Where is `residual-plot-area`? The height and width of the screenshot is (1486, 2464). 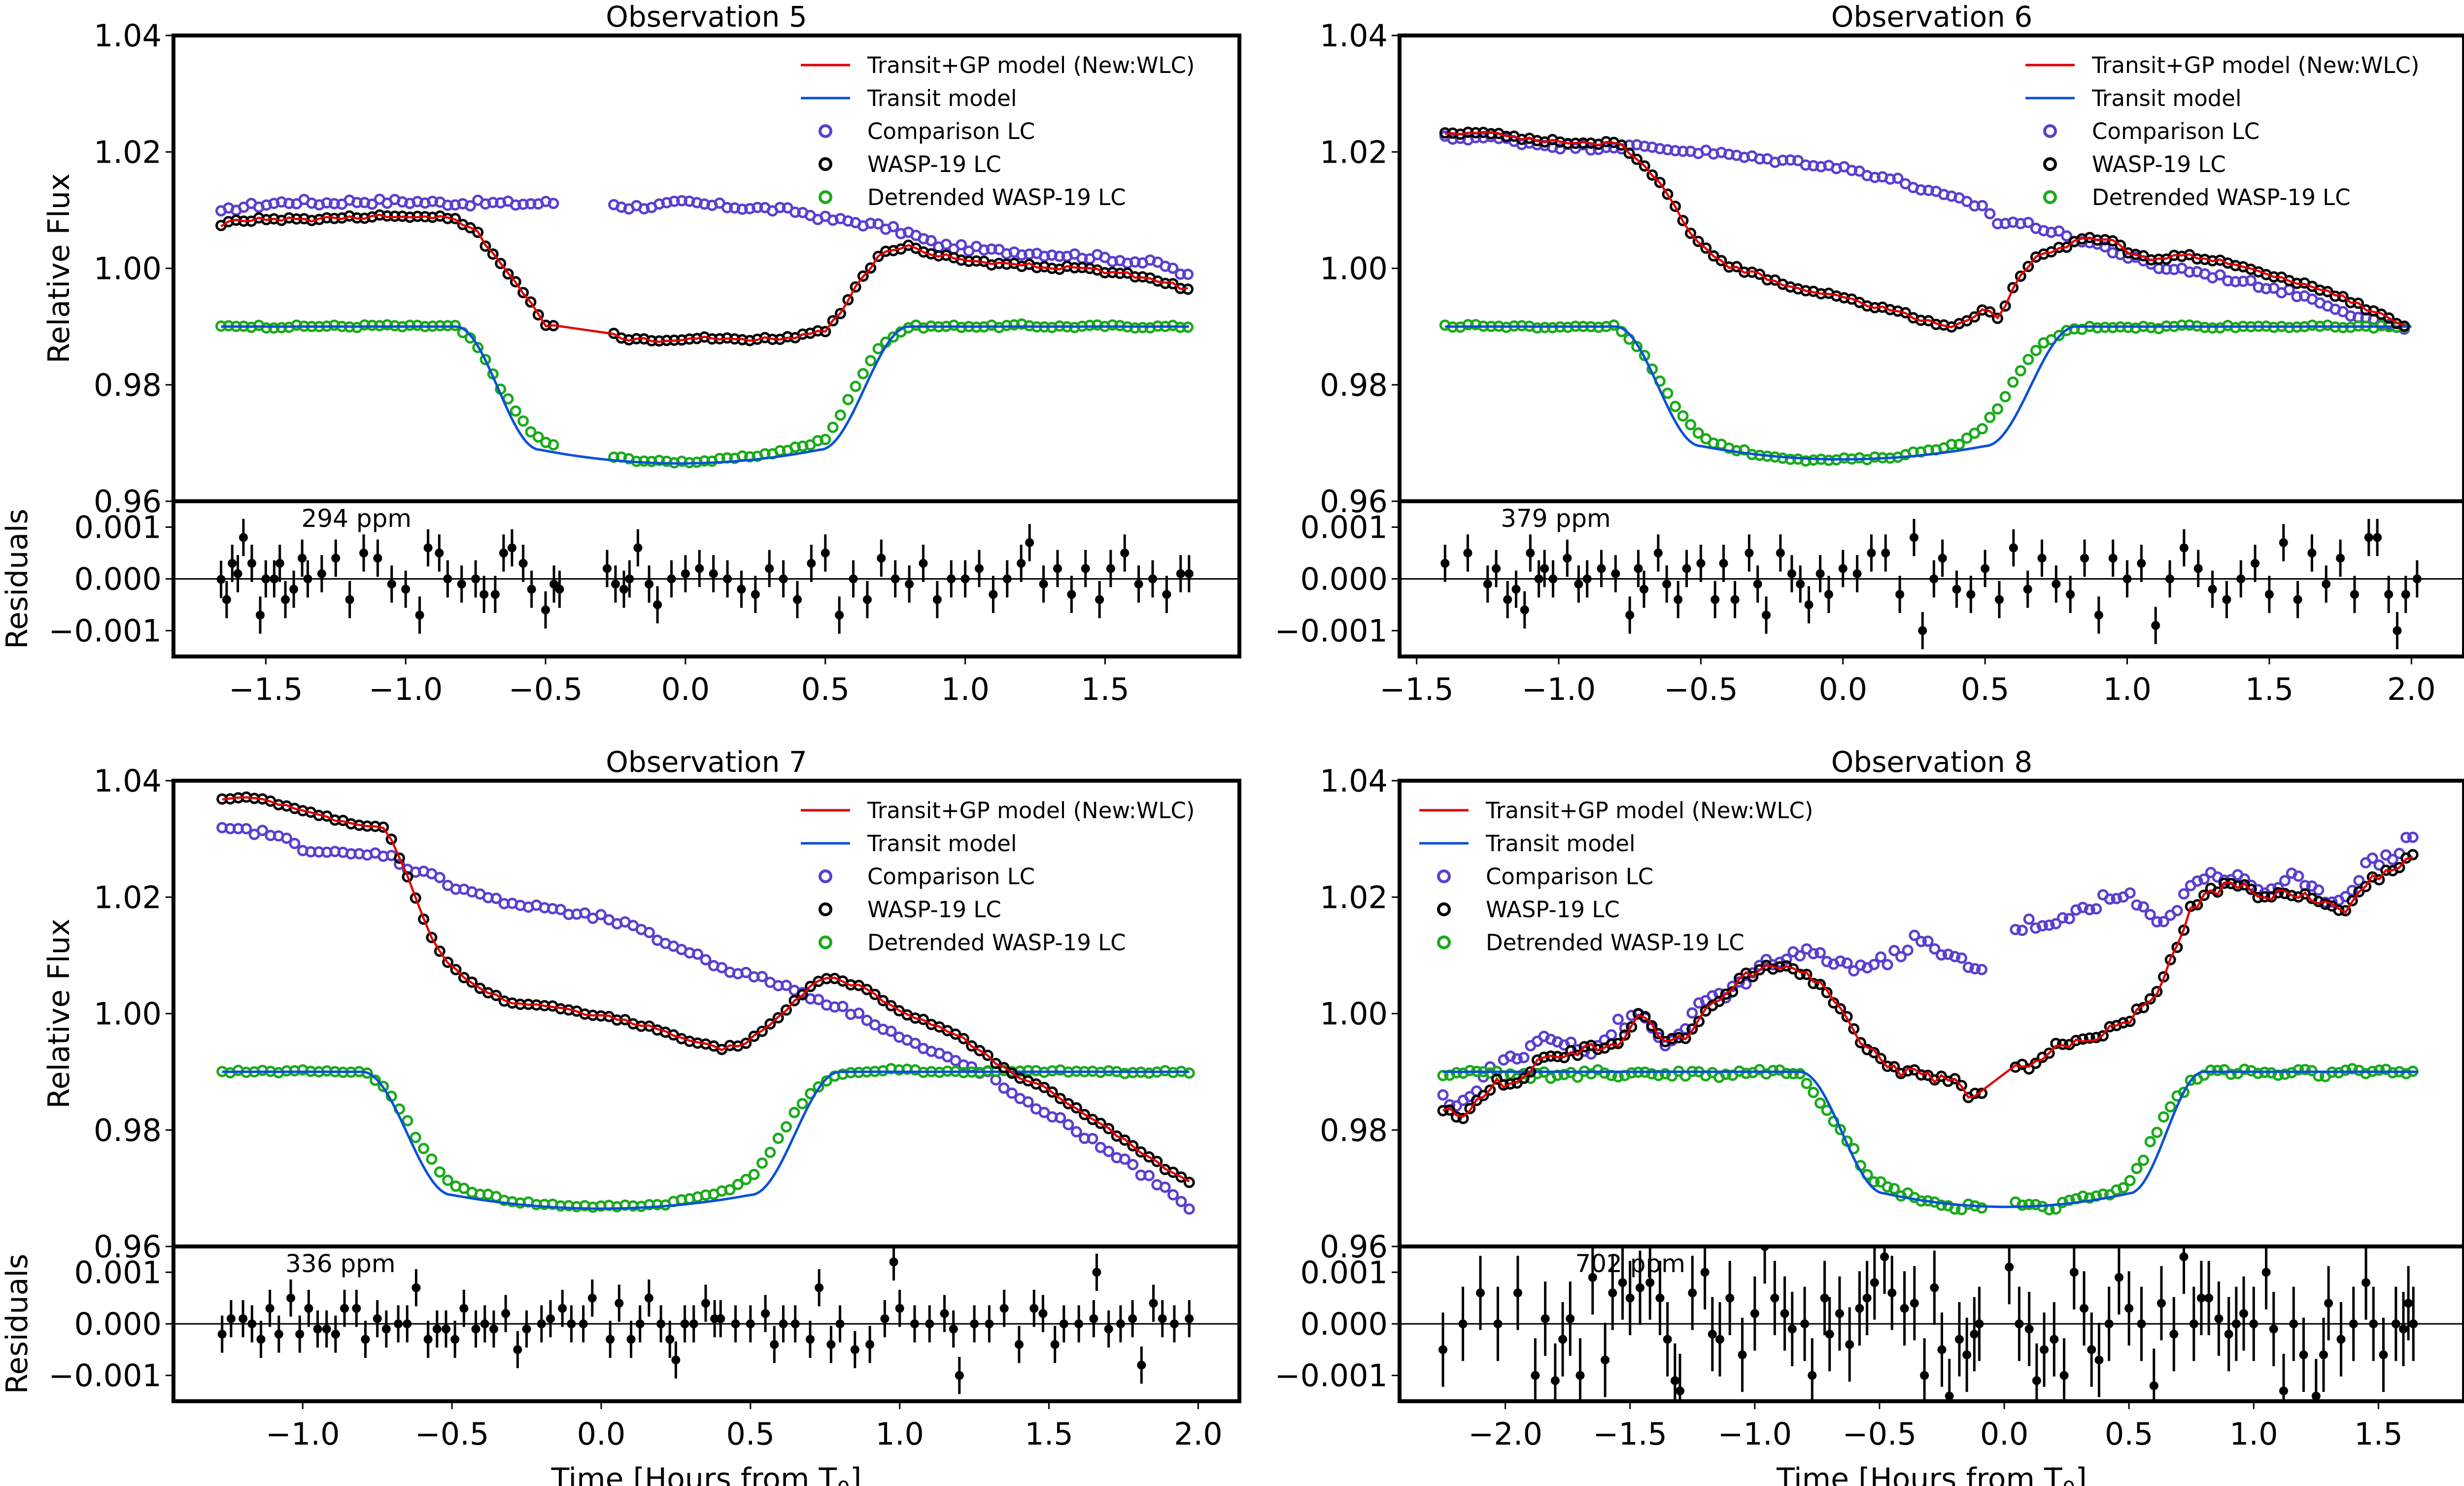 residual-plot-area is located at coordinates (706, 1320).